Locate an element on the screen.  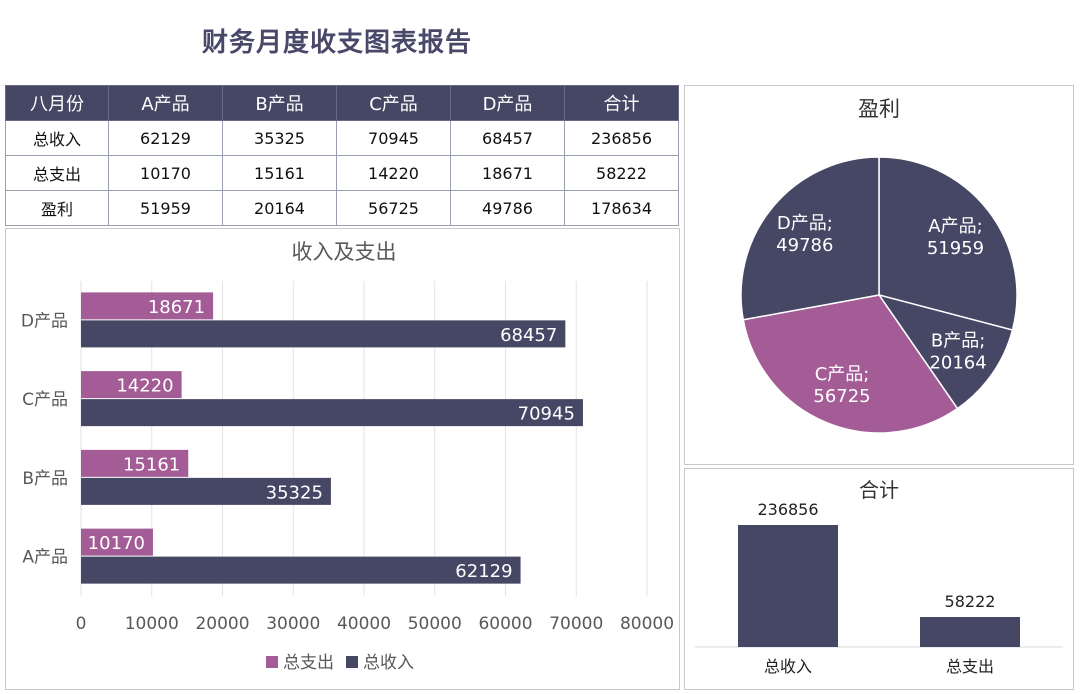
legend-label: 总收入 is located at coordinates (388, 663).